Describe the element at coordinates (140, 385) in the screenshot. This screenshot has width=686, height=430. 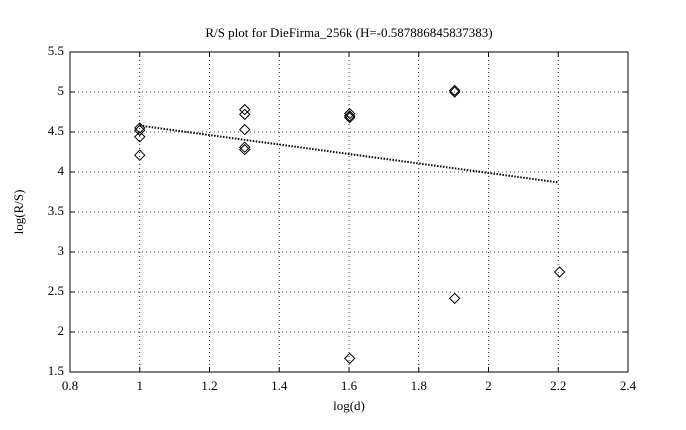
I see `x-tick-label: 1` at that location.